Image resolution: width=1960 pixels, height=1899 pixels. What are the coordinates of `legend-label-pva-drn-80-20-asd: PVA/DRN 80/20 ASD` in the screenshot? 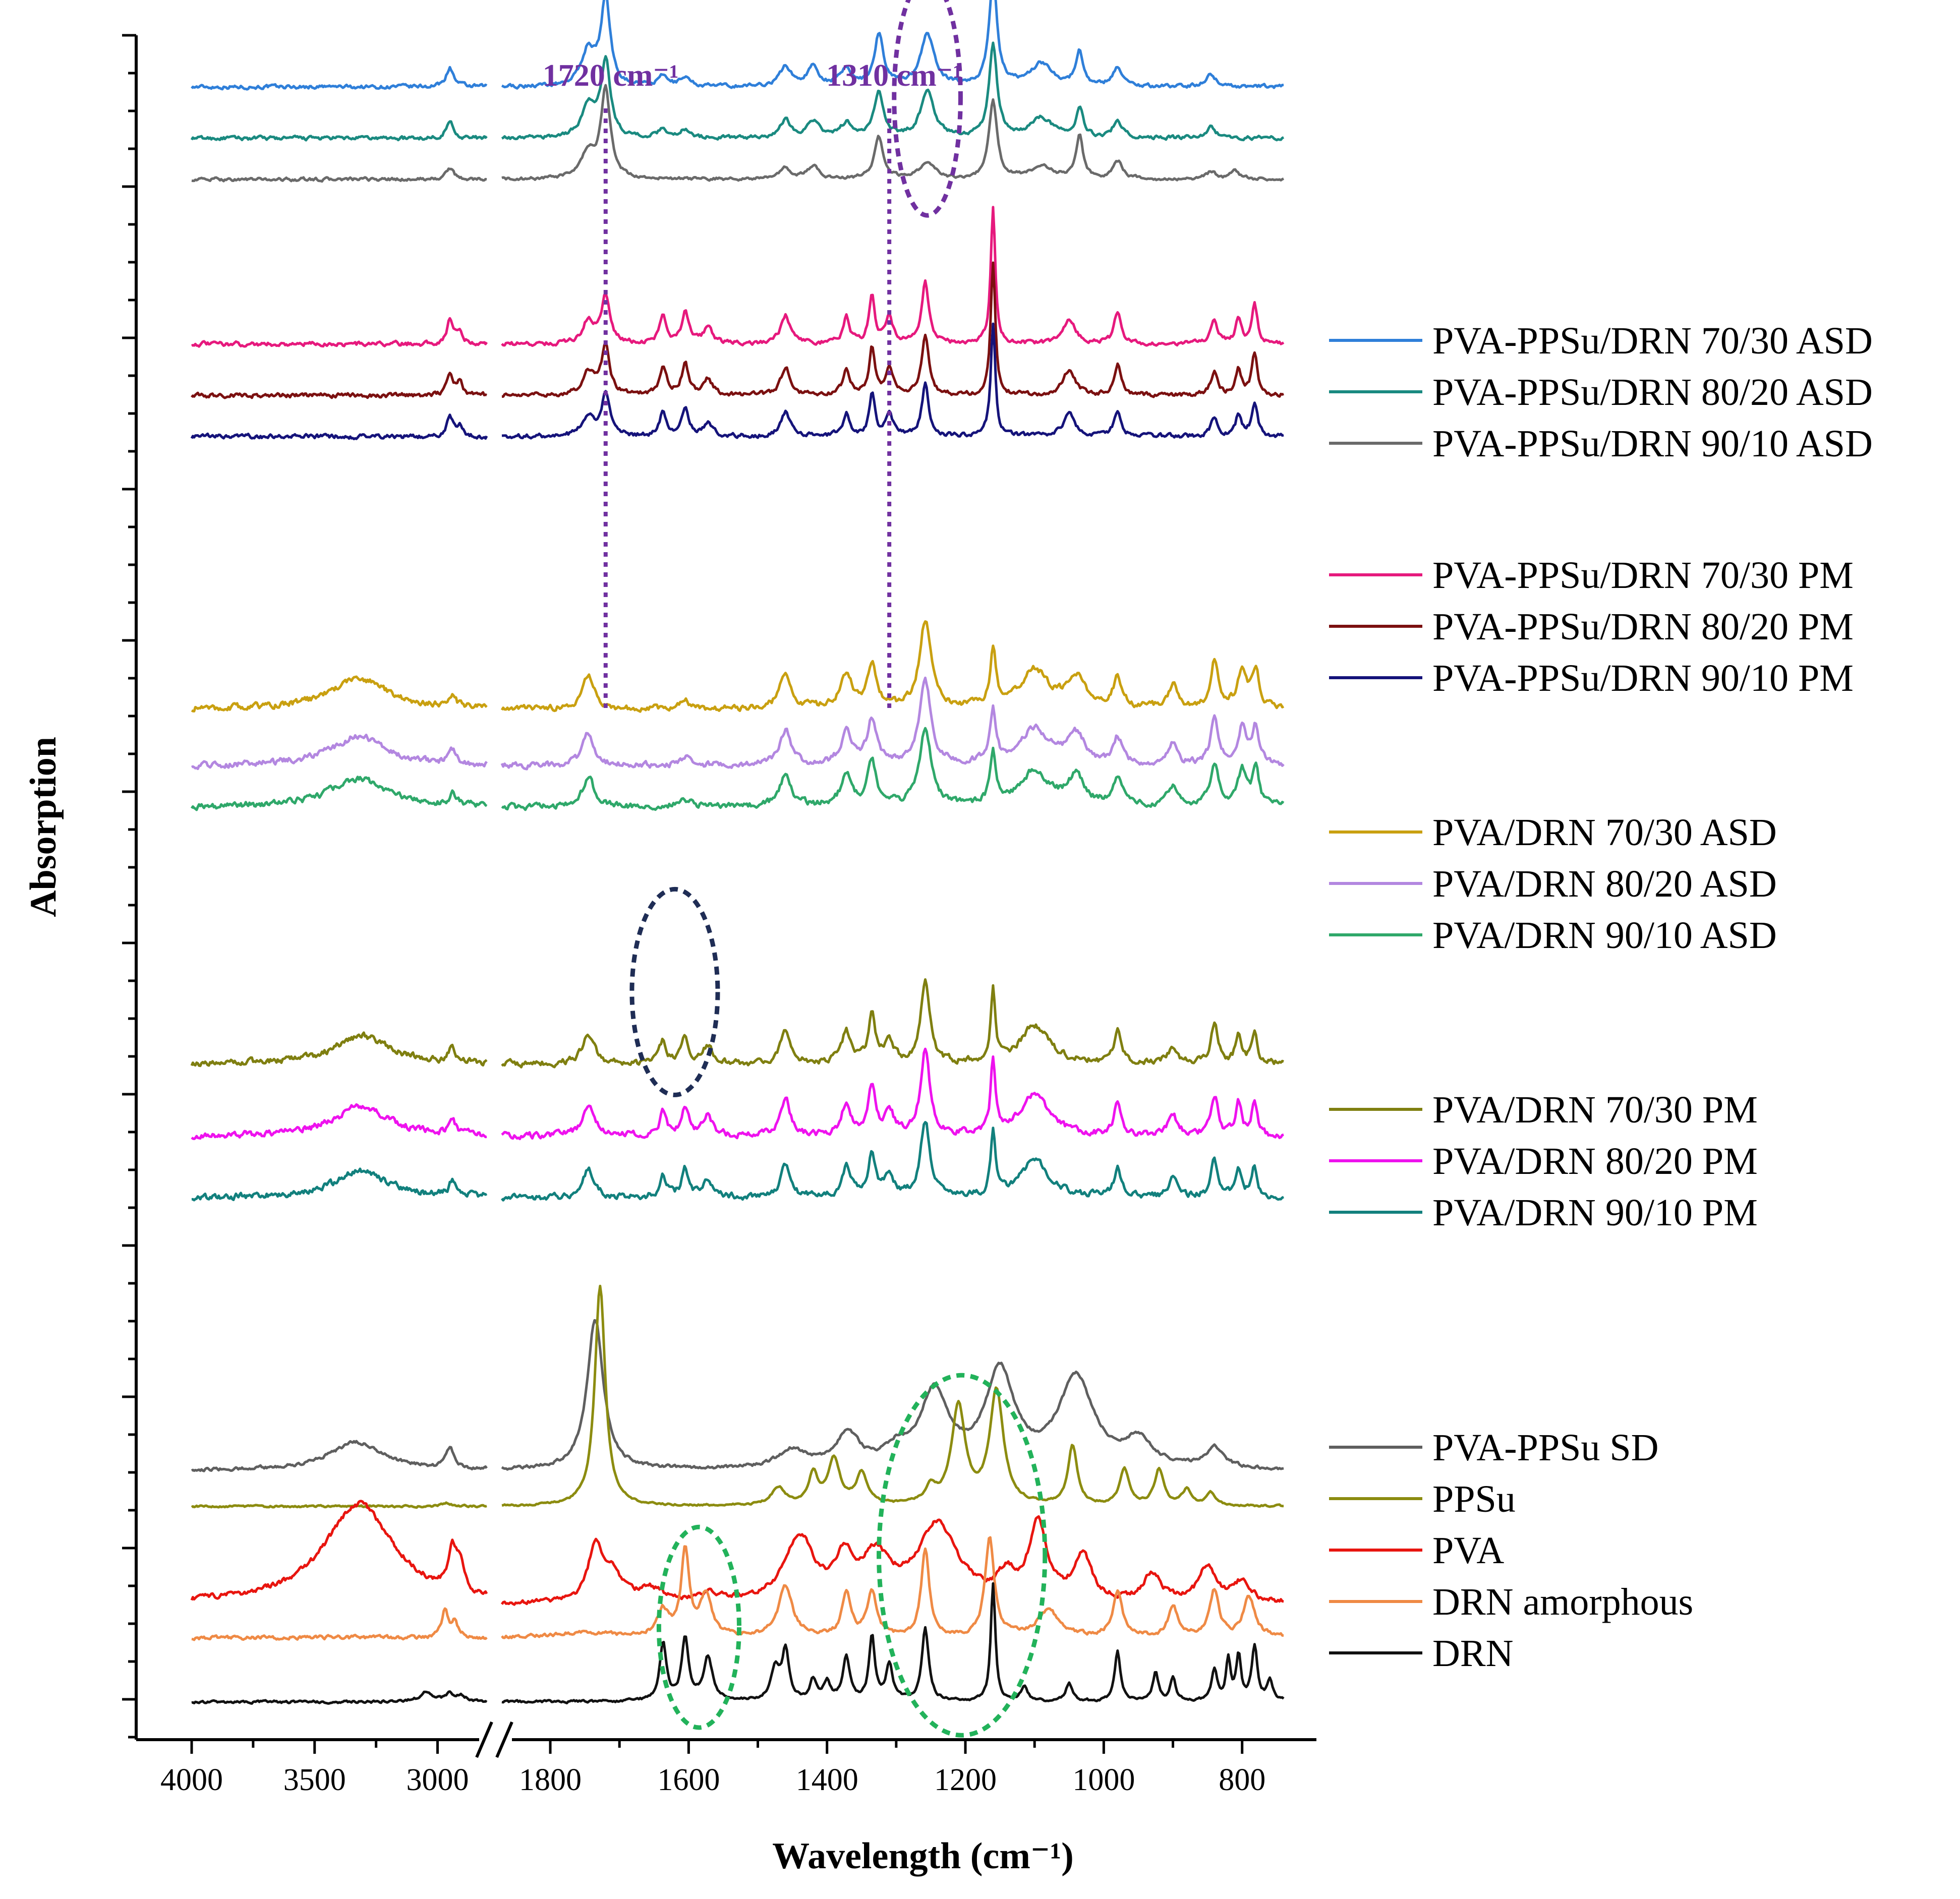 It's located at (1604, 884).